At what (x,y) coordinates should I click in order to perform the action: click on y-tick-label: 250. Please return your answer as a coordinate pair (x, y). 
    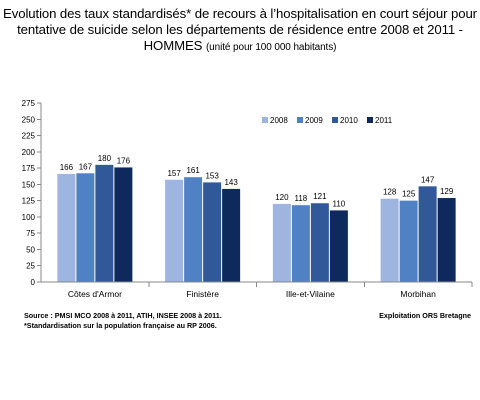
    Looking at the image, I should click on (29, 119).